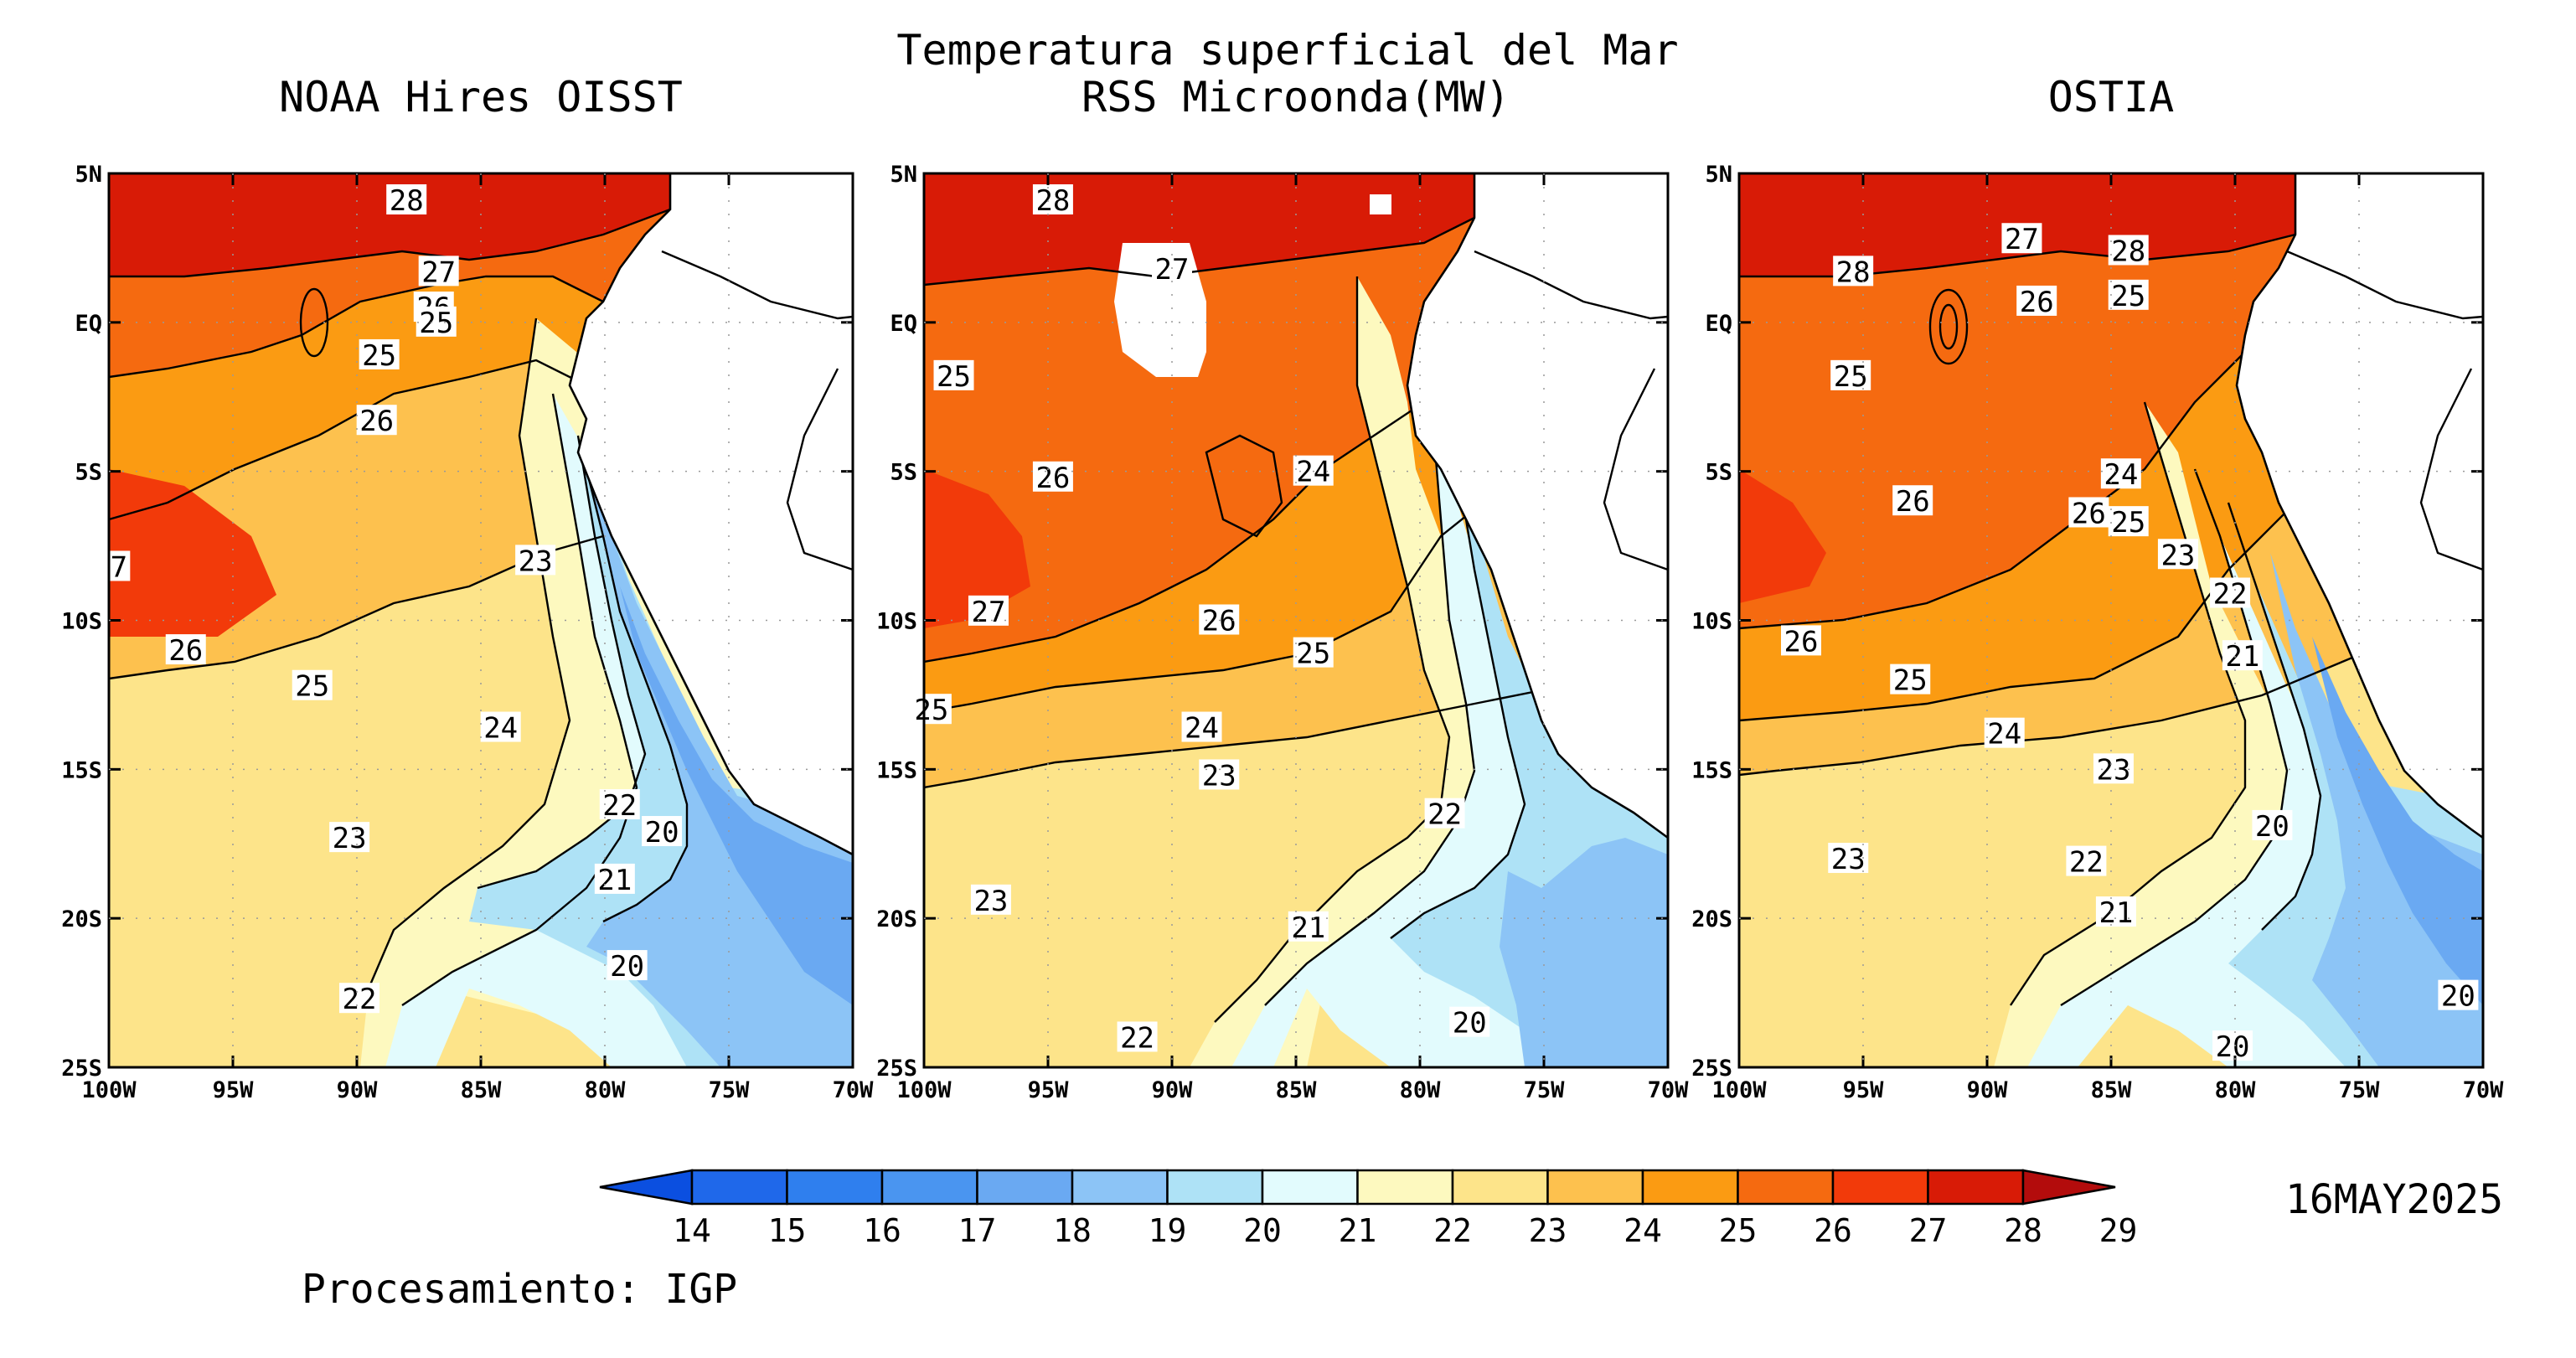 The width and height of the screenshot is (2576, 1358). What do you see at coordinates (1643, 1230) in the screenshot?
I see `colorbar-label: 24` at bounding box center [1643, 1230].